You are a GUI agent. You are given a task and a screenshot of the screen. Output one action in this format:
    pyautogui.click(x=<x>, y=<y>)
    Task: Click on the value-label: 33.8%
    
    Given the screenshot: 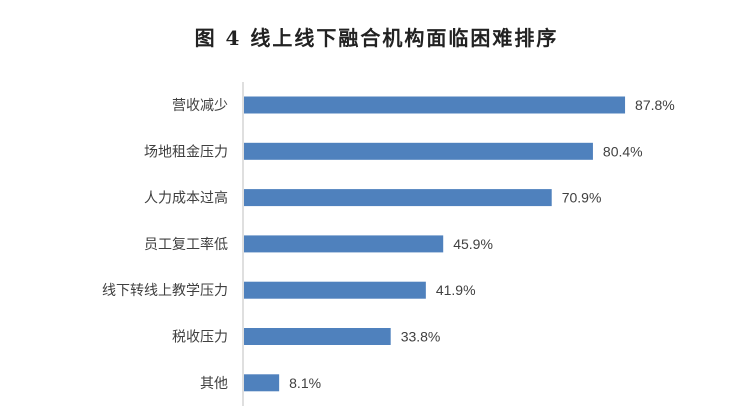 What is the action you would take?
    pyautogui.click(x=421, y=337)
    